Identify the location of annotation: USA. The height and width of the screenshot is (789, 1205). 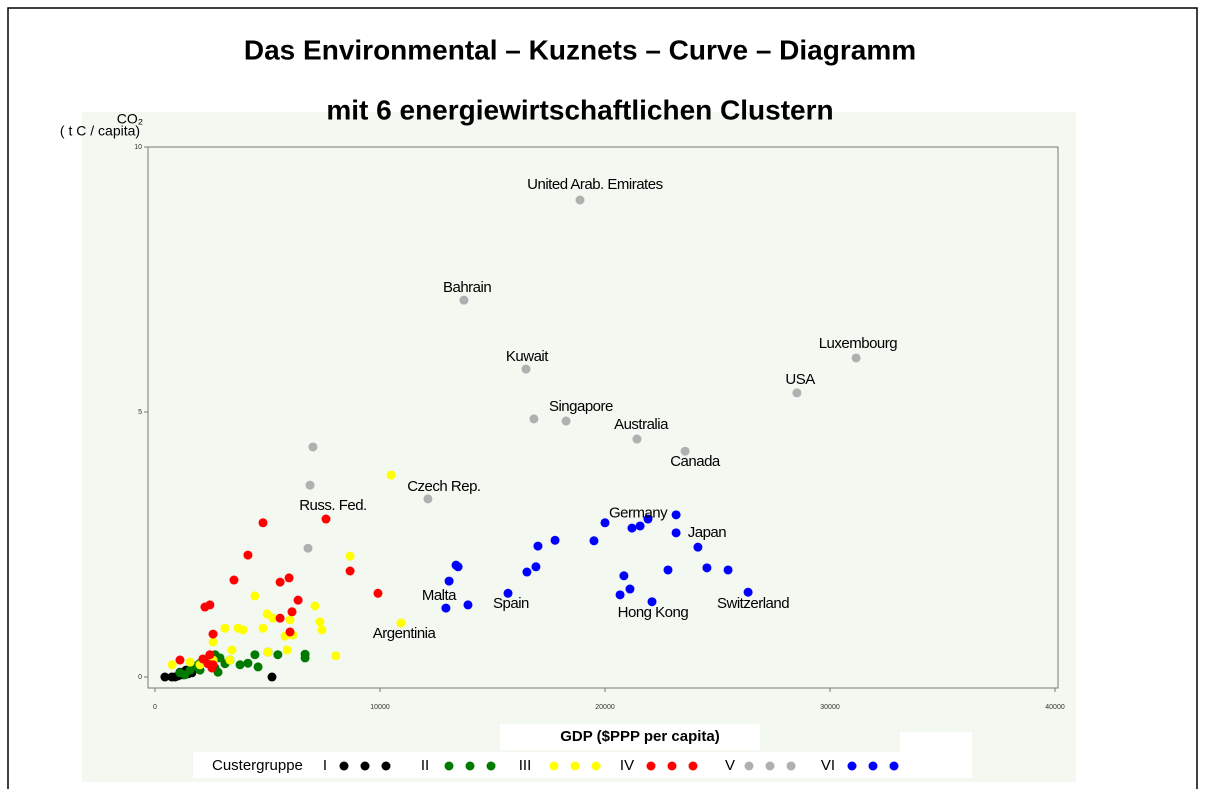
(800, 379).